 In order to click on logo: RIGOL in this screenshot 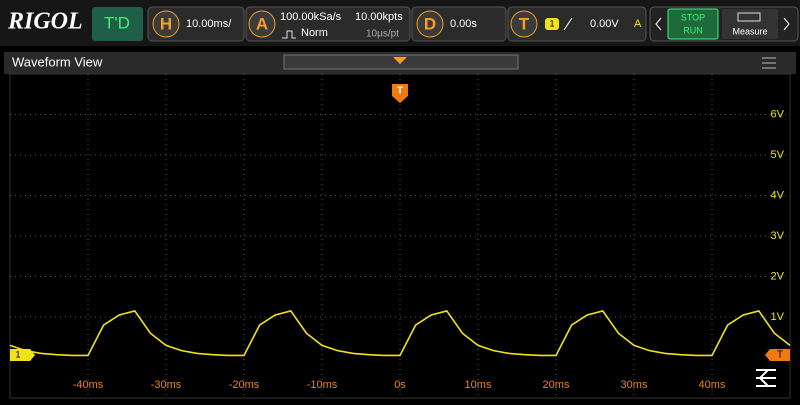, I will do `click(45, 22)`.